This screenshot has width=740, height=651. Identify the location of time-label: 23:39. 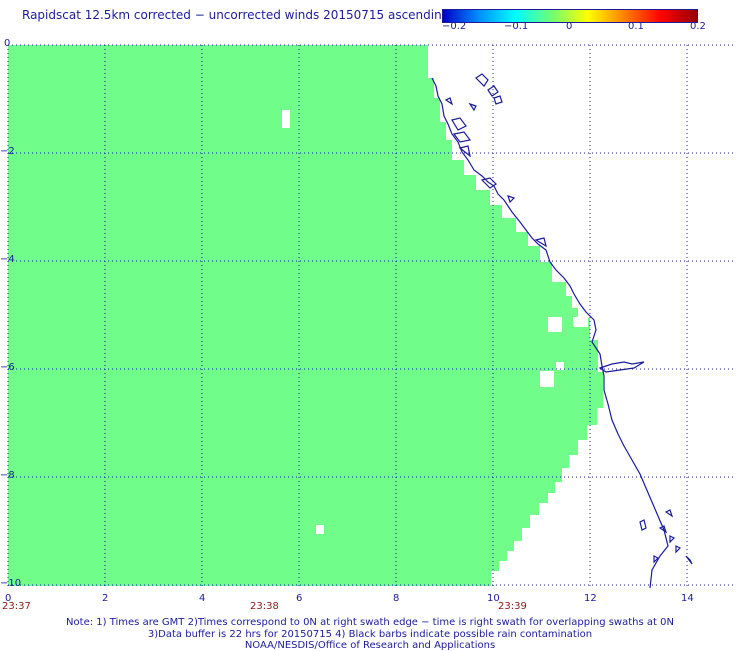
(512, 606).